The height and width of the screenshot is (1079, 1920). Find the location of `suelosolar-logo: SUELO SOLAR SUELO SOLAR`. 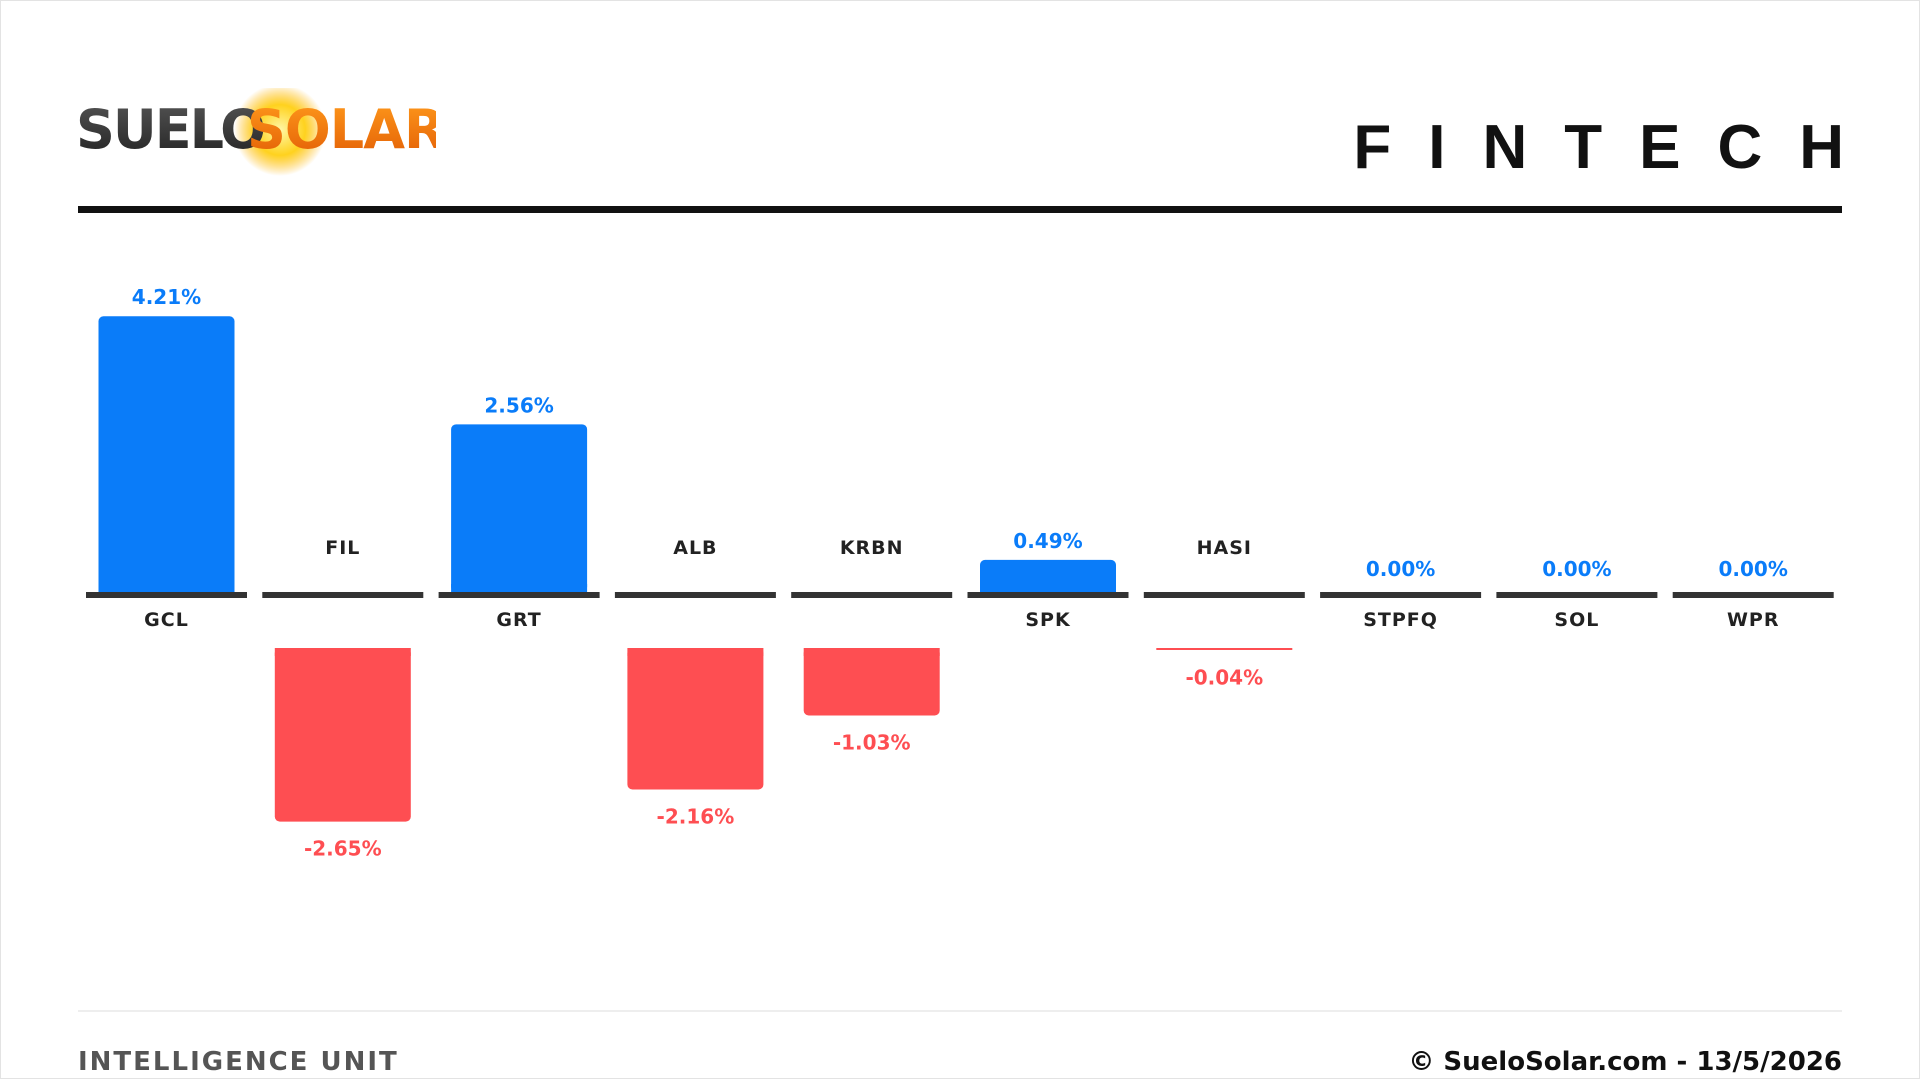

suelosolar-logo: SUELO SOLAR SUELO SOLAR is located at coordinates (261, 145).